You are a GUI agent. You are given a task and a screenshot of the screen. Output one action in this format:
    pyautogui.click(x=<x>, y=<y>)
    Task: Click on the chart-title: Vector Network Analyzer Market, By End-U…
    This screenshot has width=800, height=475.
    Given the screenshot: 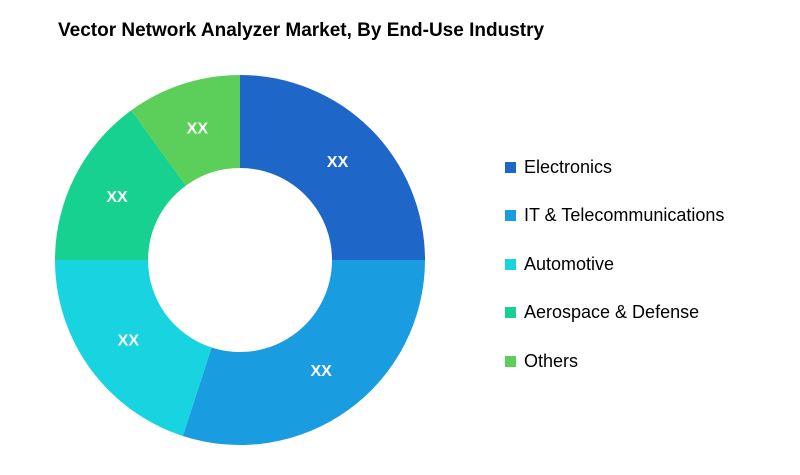 What is the action you would take?
    pyautogui.click(x=301, y=30)
    